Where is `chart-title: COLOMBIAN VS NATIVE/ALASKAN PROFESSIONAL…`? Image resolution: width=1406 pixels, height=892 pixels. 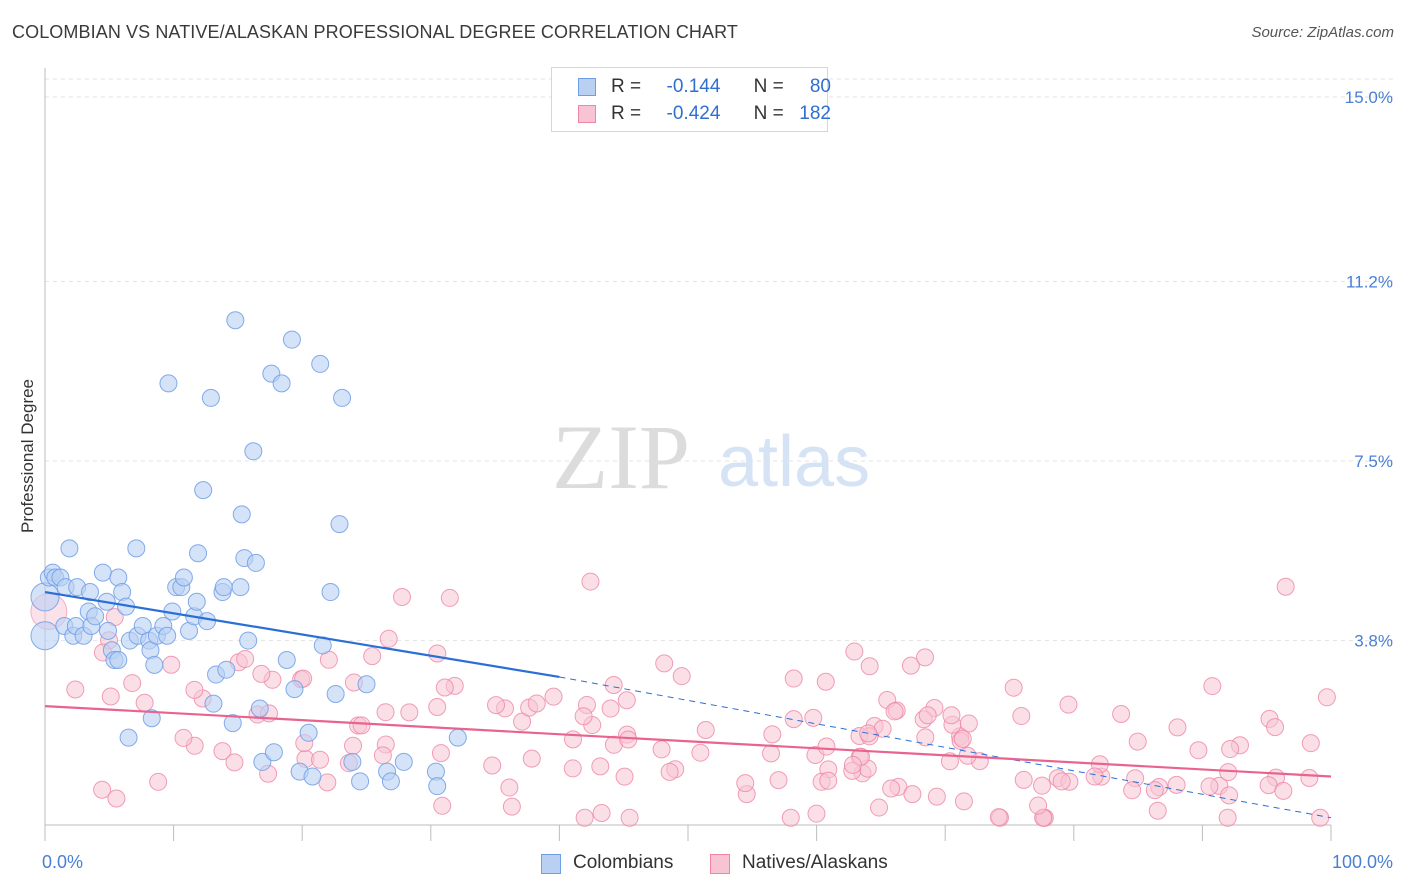
chart-title: COLOMBIAN VS NATIVE/ALASKAN PROFESSIONAL… is located at coordinates (375, 32).